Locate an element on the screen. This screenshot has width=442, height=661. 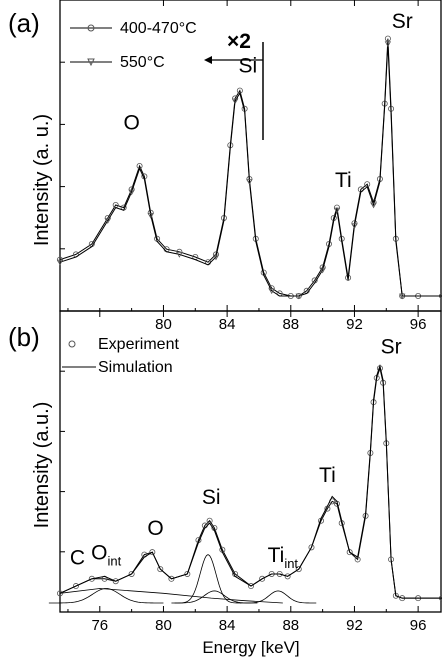
scale-annotation: ×2 is located at coordinates (239, 41).